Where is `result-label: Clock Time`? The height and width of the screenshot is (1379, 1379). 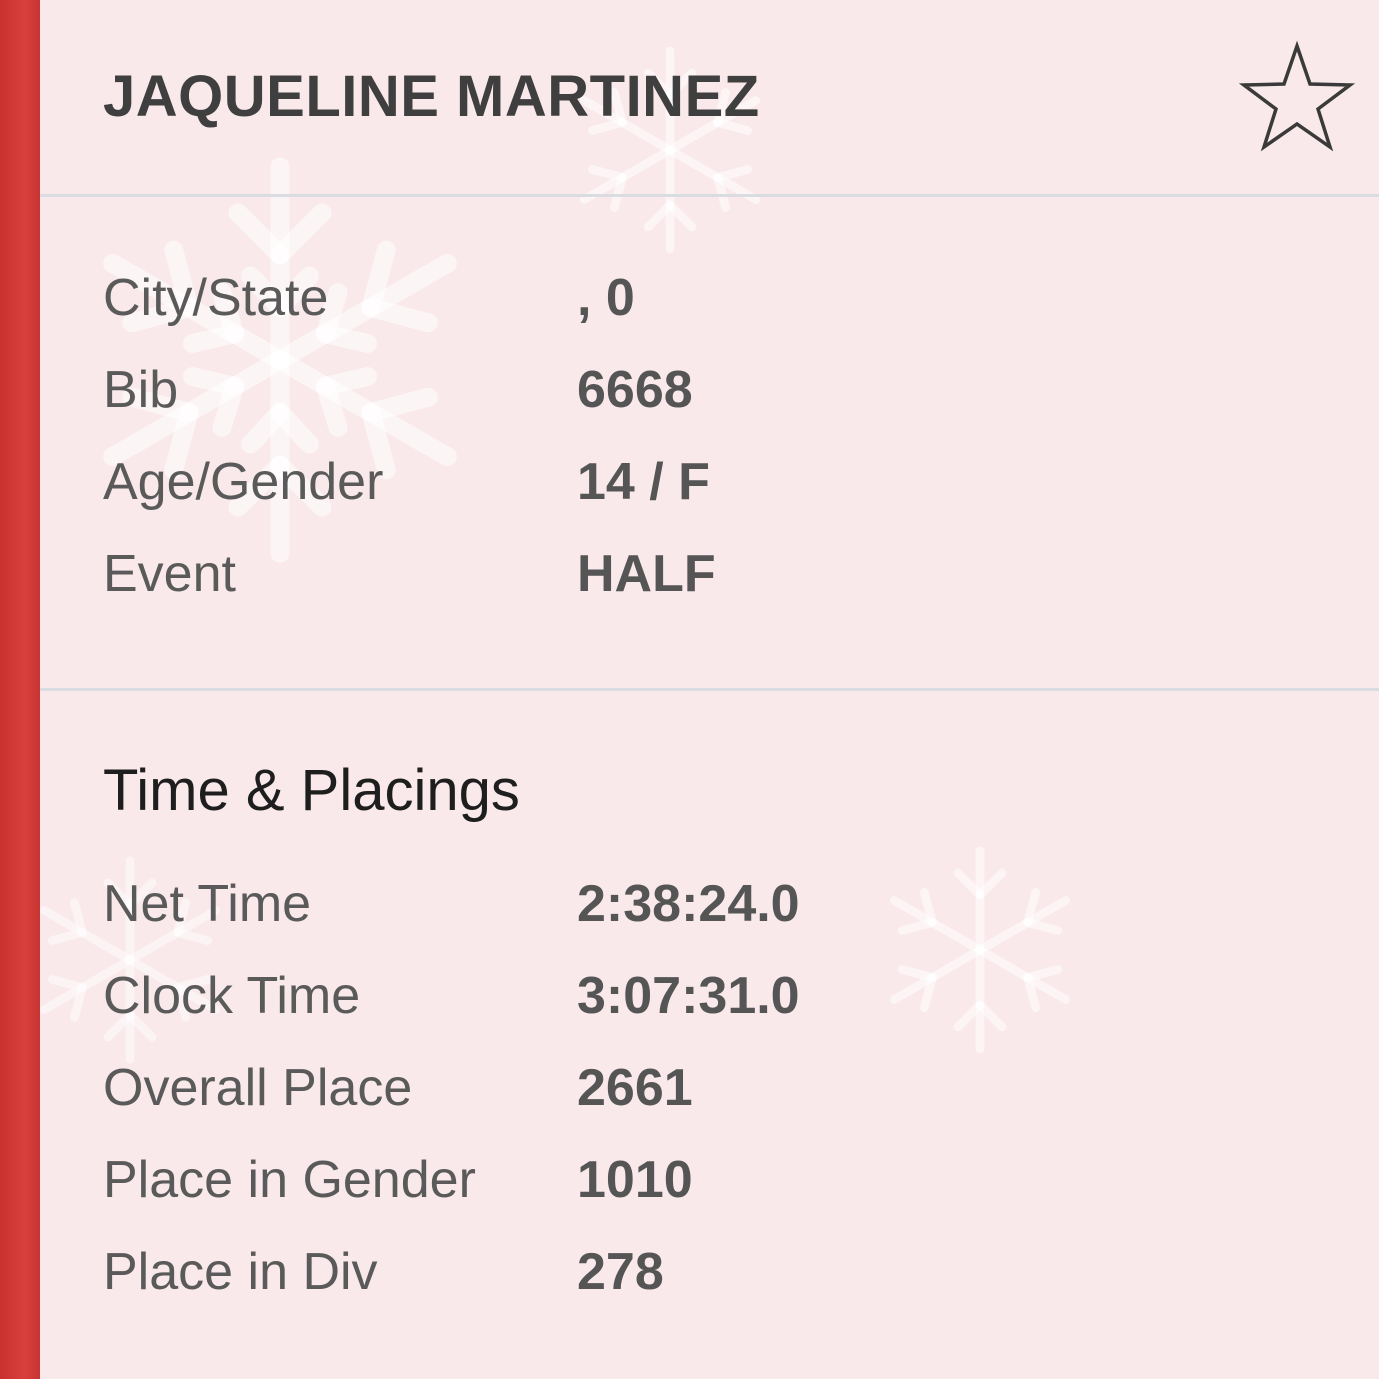
result-label: Clock Time is located at coordinates (232, 996).